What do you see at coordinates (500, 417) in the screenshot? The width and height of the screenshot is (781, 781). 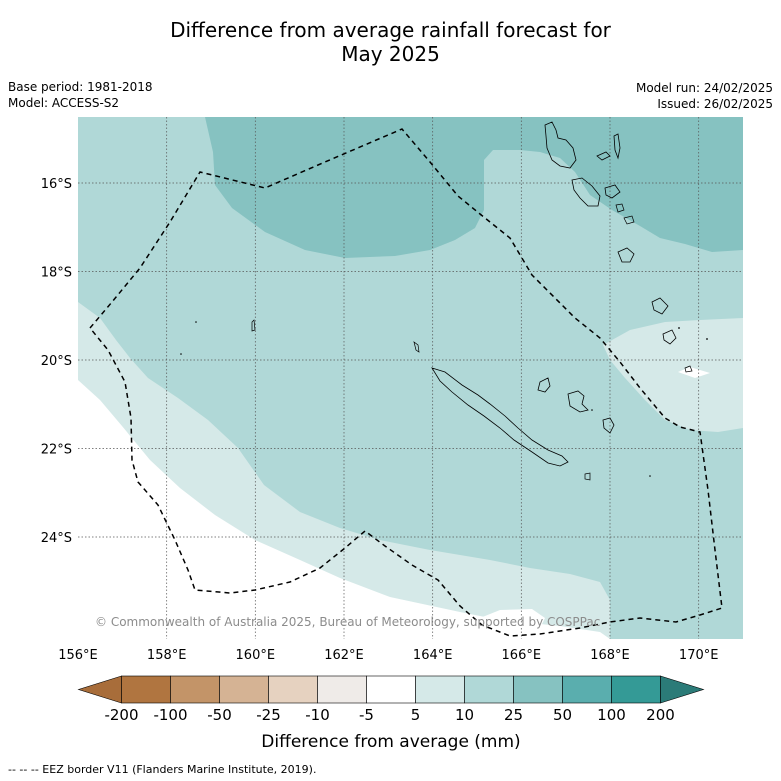 I see `new-caledonia-island` at bounding box center [500, 417].